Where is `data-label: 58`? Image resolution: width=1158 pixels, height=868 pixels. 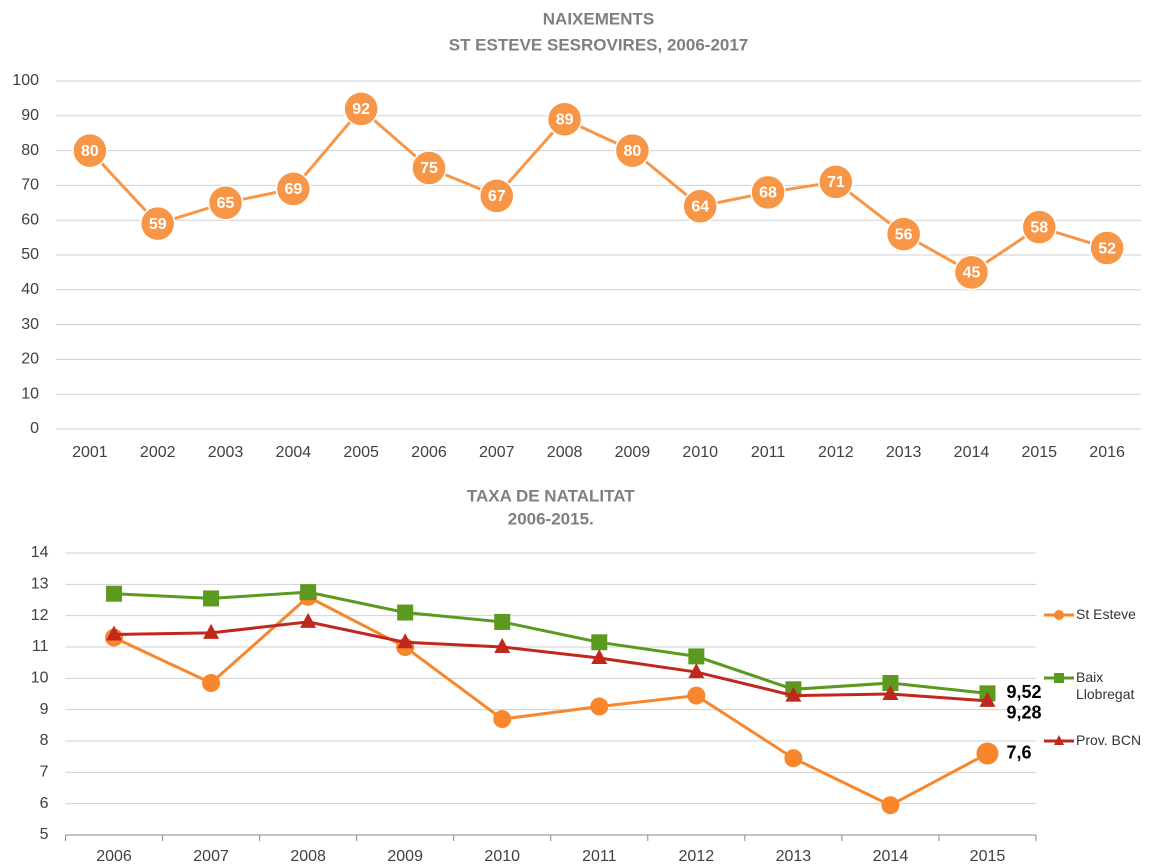 data-label: 58 is located at coordinates (1039, 227).